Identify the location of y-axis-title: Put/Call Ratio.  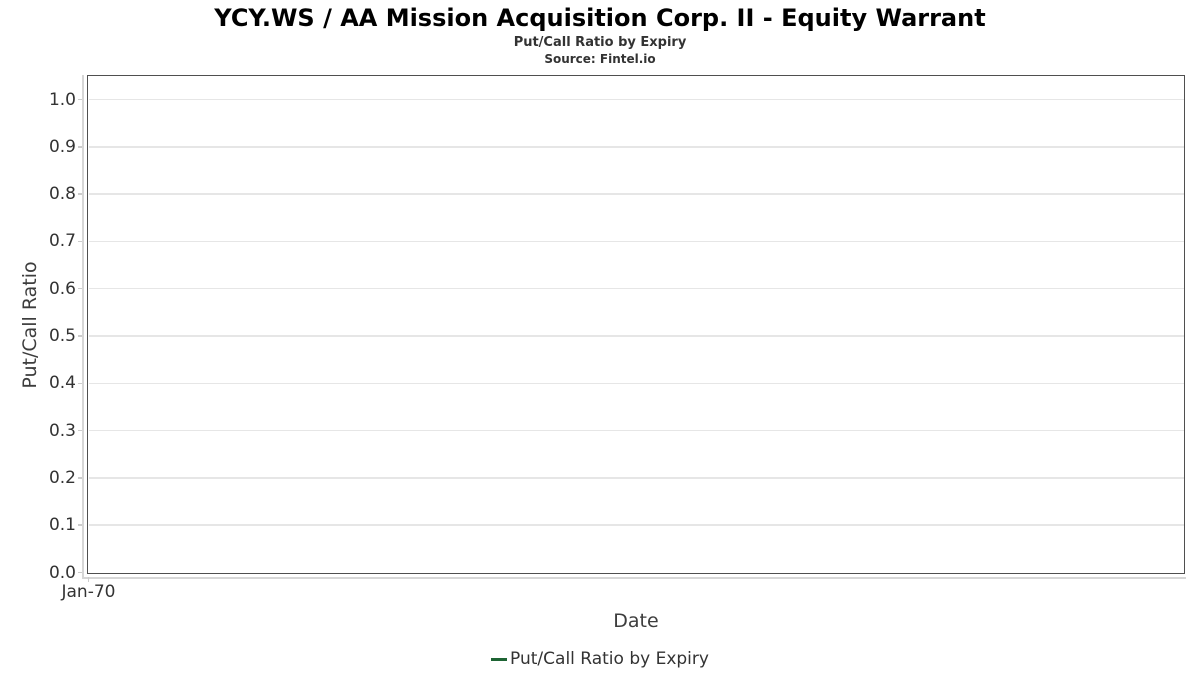
(30, 325).